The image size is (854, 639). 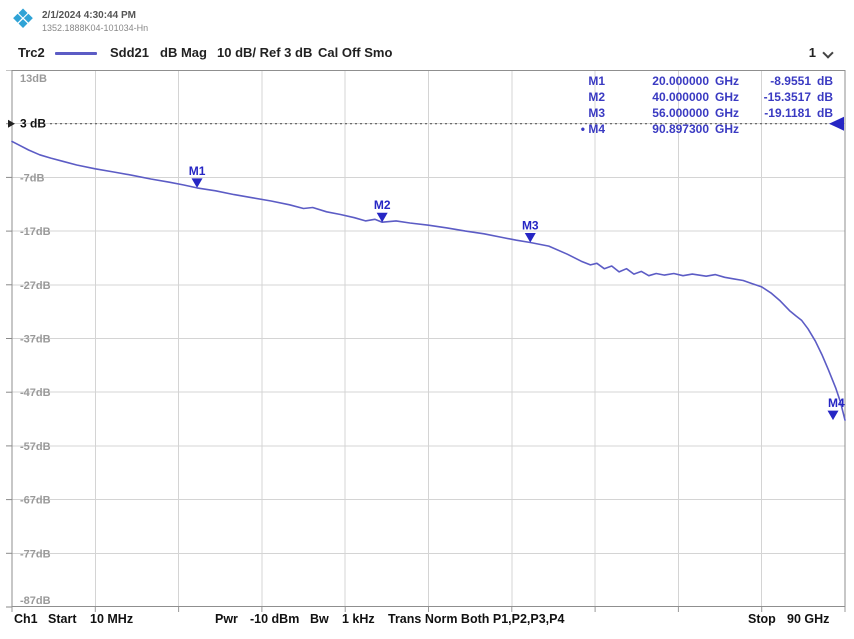 I want to click on y-axis-label: -37dB, so click(x=35, y=340).